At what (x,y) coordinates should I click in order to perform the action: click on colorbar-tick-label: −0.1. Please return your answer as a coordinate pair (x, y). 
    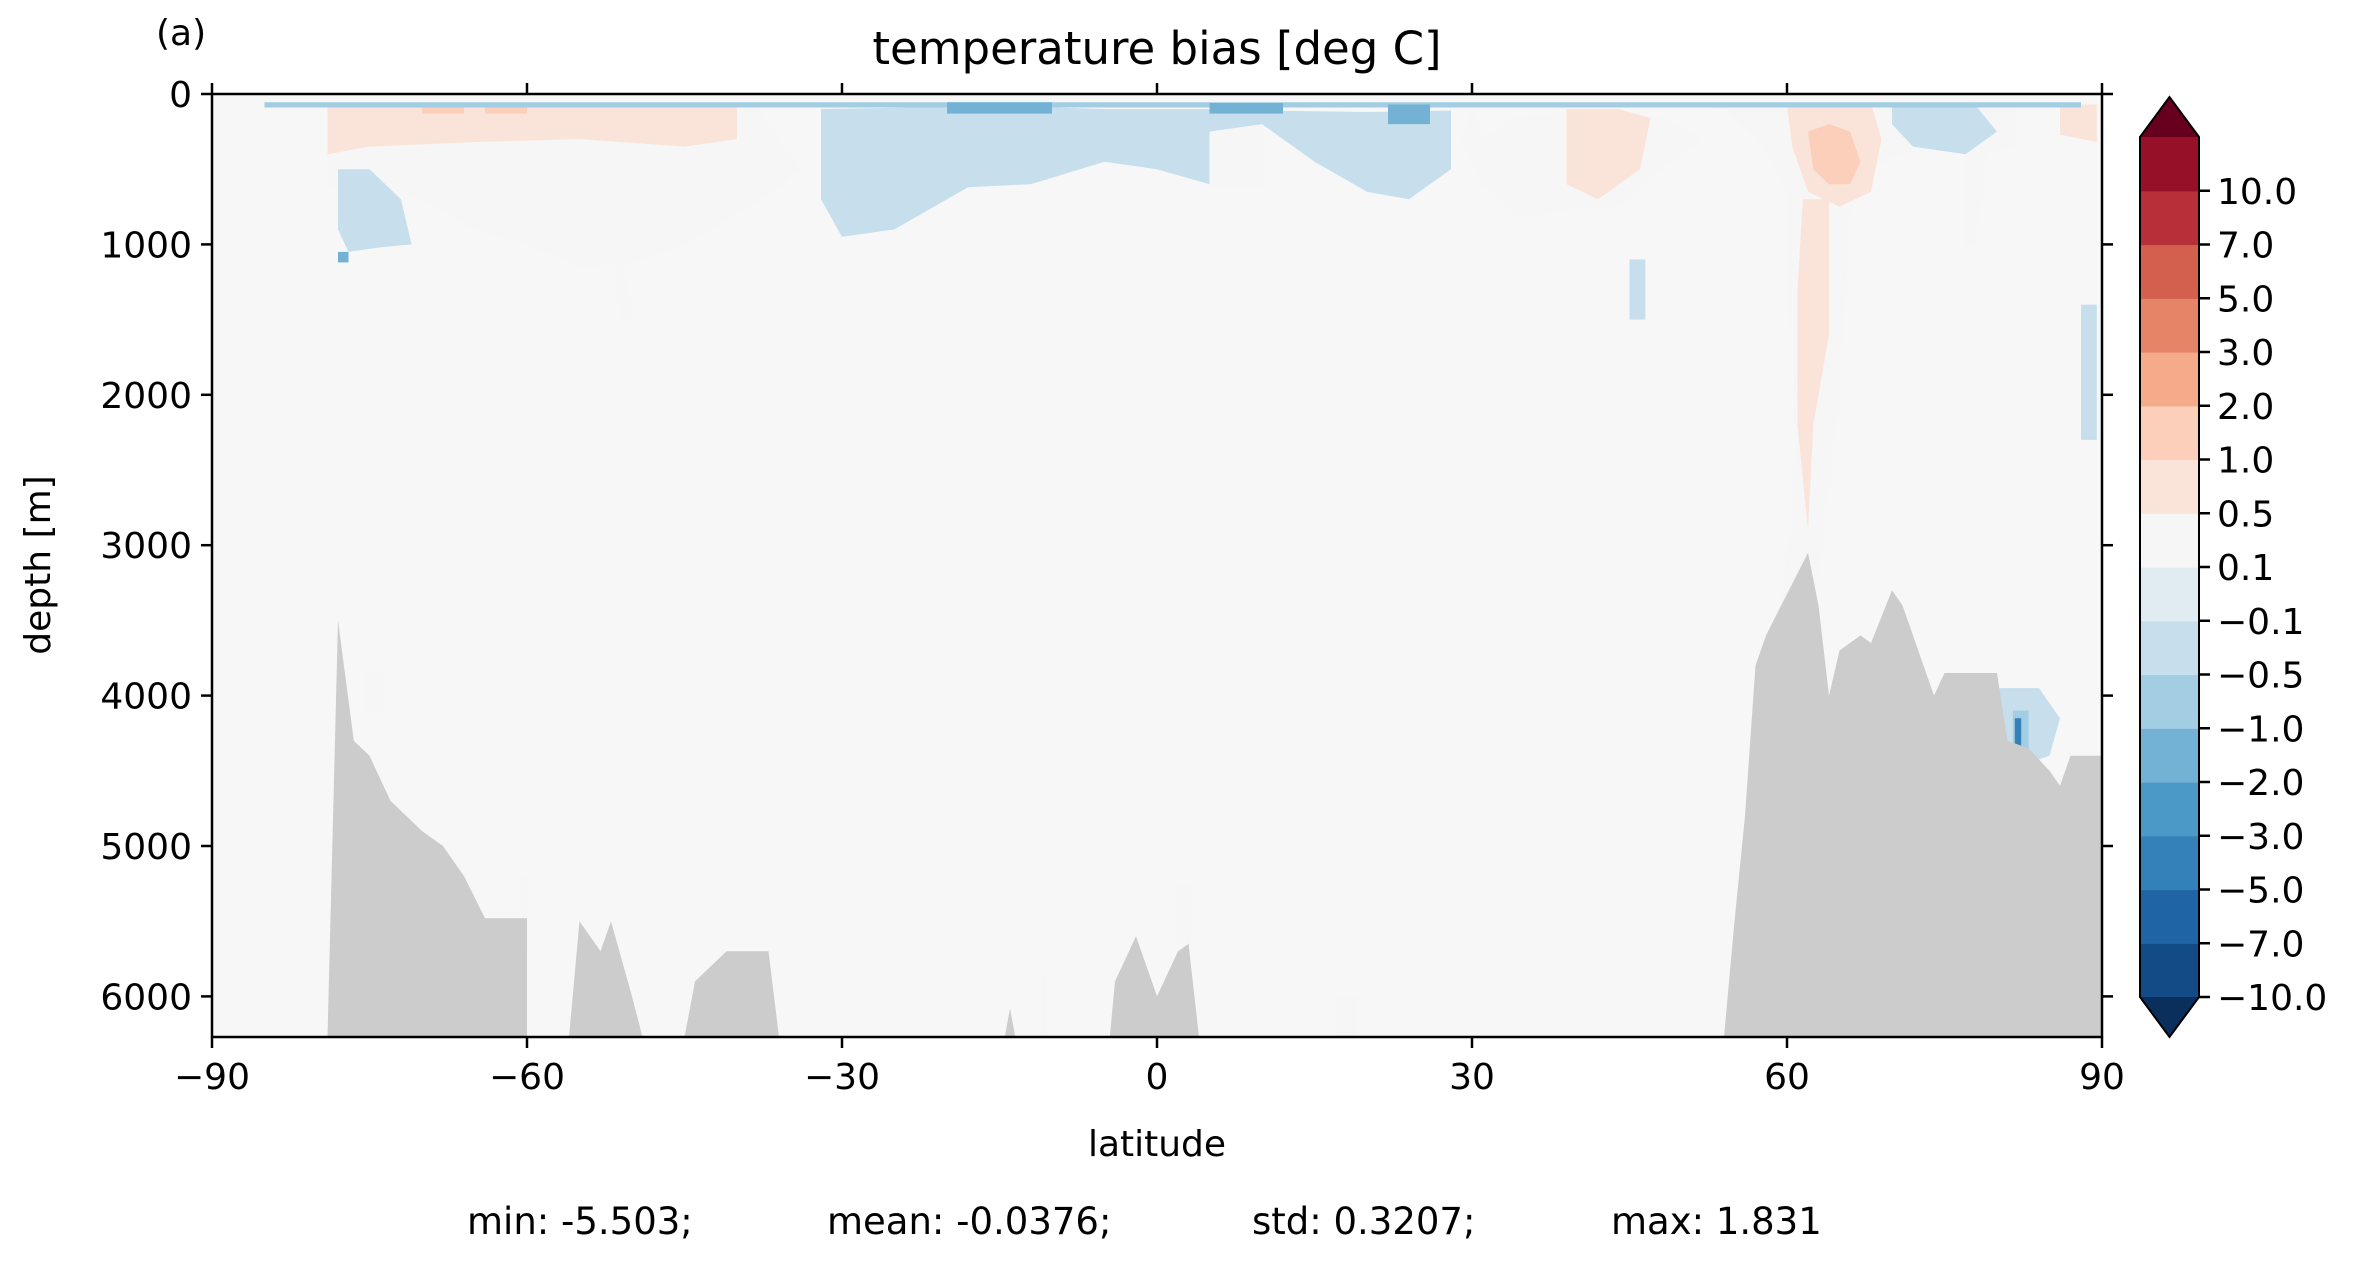
    Looking at the image, I should click on (2260, 622).